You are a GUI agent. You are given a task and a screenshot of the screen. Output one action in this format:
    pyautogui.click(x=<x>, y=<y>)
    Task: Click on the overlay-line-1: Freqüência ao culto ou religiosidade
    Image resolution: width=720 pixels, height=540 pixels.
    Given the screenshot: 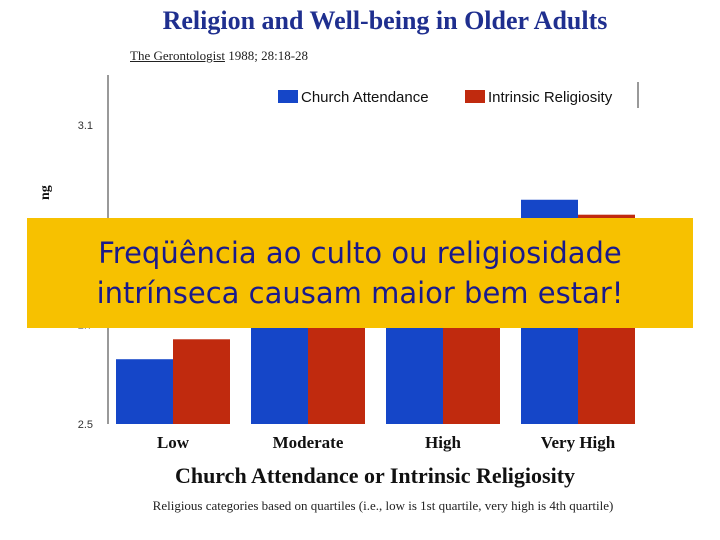 What is the action you would take?
    pyautogui.click(x=360, y=253)
    